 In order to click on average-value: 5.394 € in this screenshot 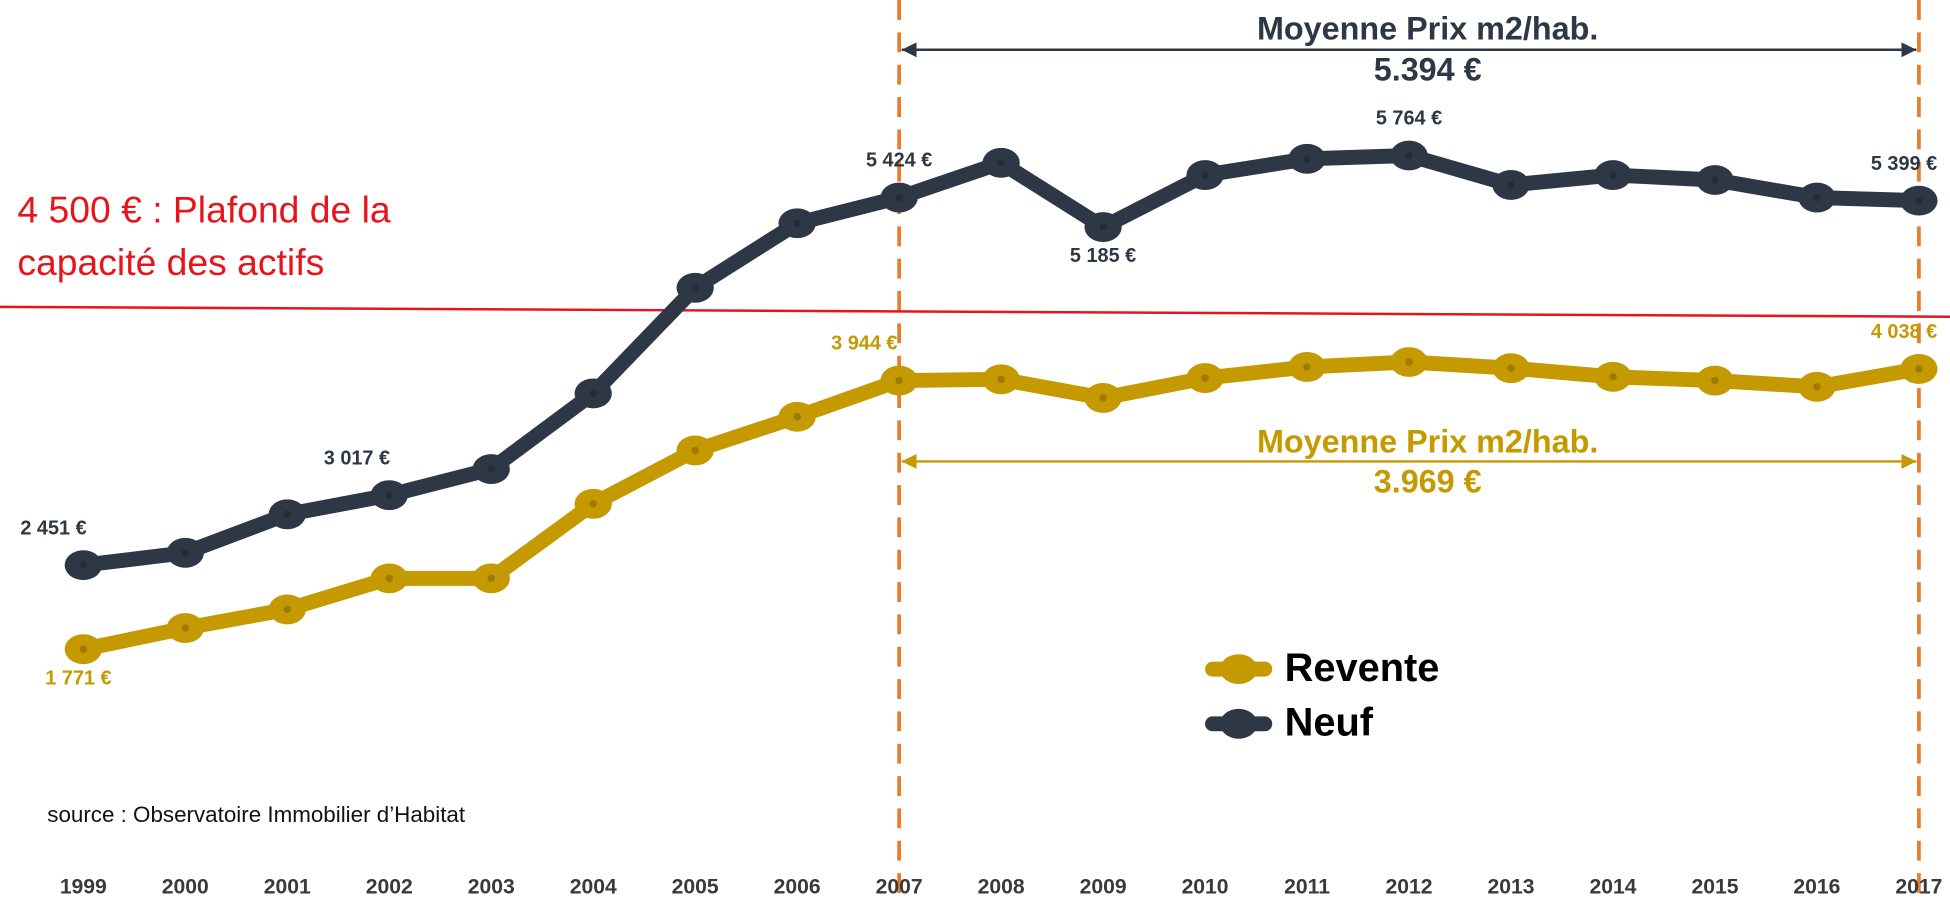, I will do `click(1428, 70)`.